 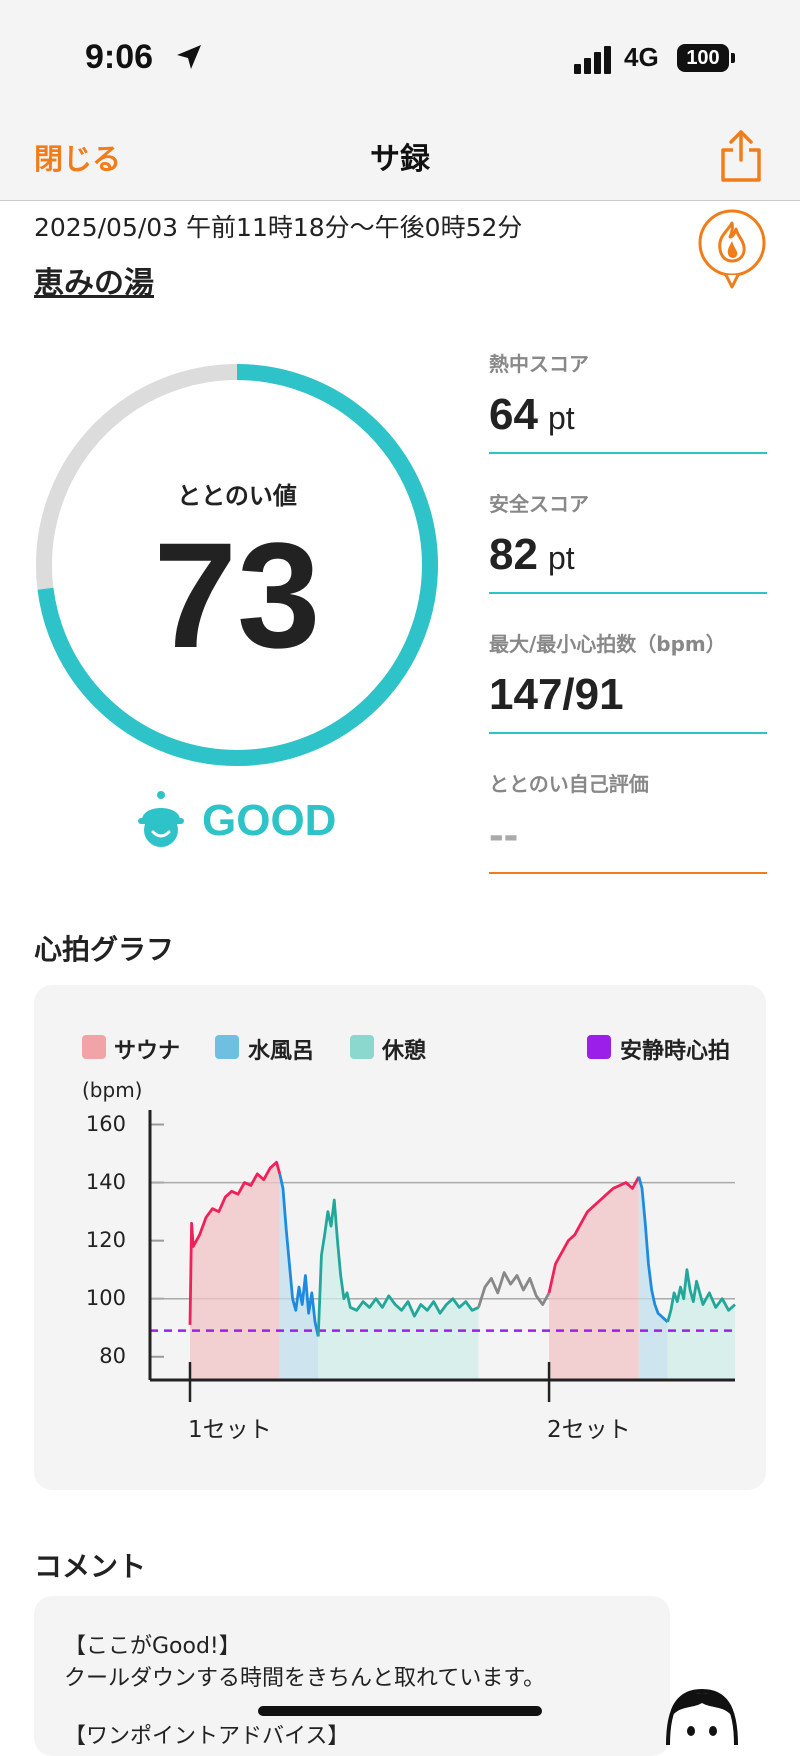 What do you see at coordinates (703, 58) in the screenshot?
I see `battery-icon: 100` at bounding box center [703, 58].